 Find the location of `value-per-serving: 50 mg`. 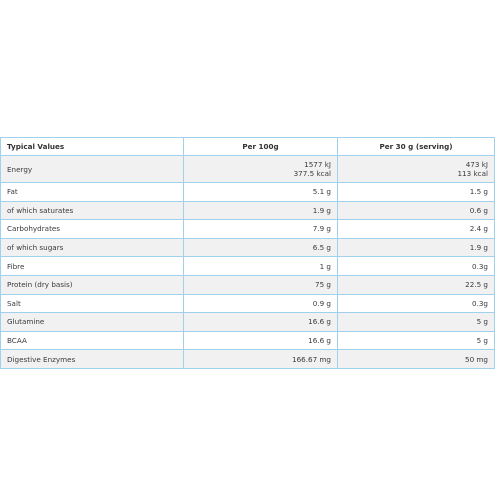

value-per-serving: 50 mg is located at coordinates (416, 359).